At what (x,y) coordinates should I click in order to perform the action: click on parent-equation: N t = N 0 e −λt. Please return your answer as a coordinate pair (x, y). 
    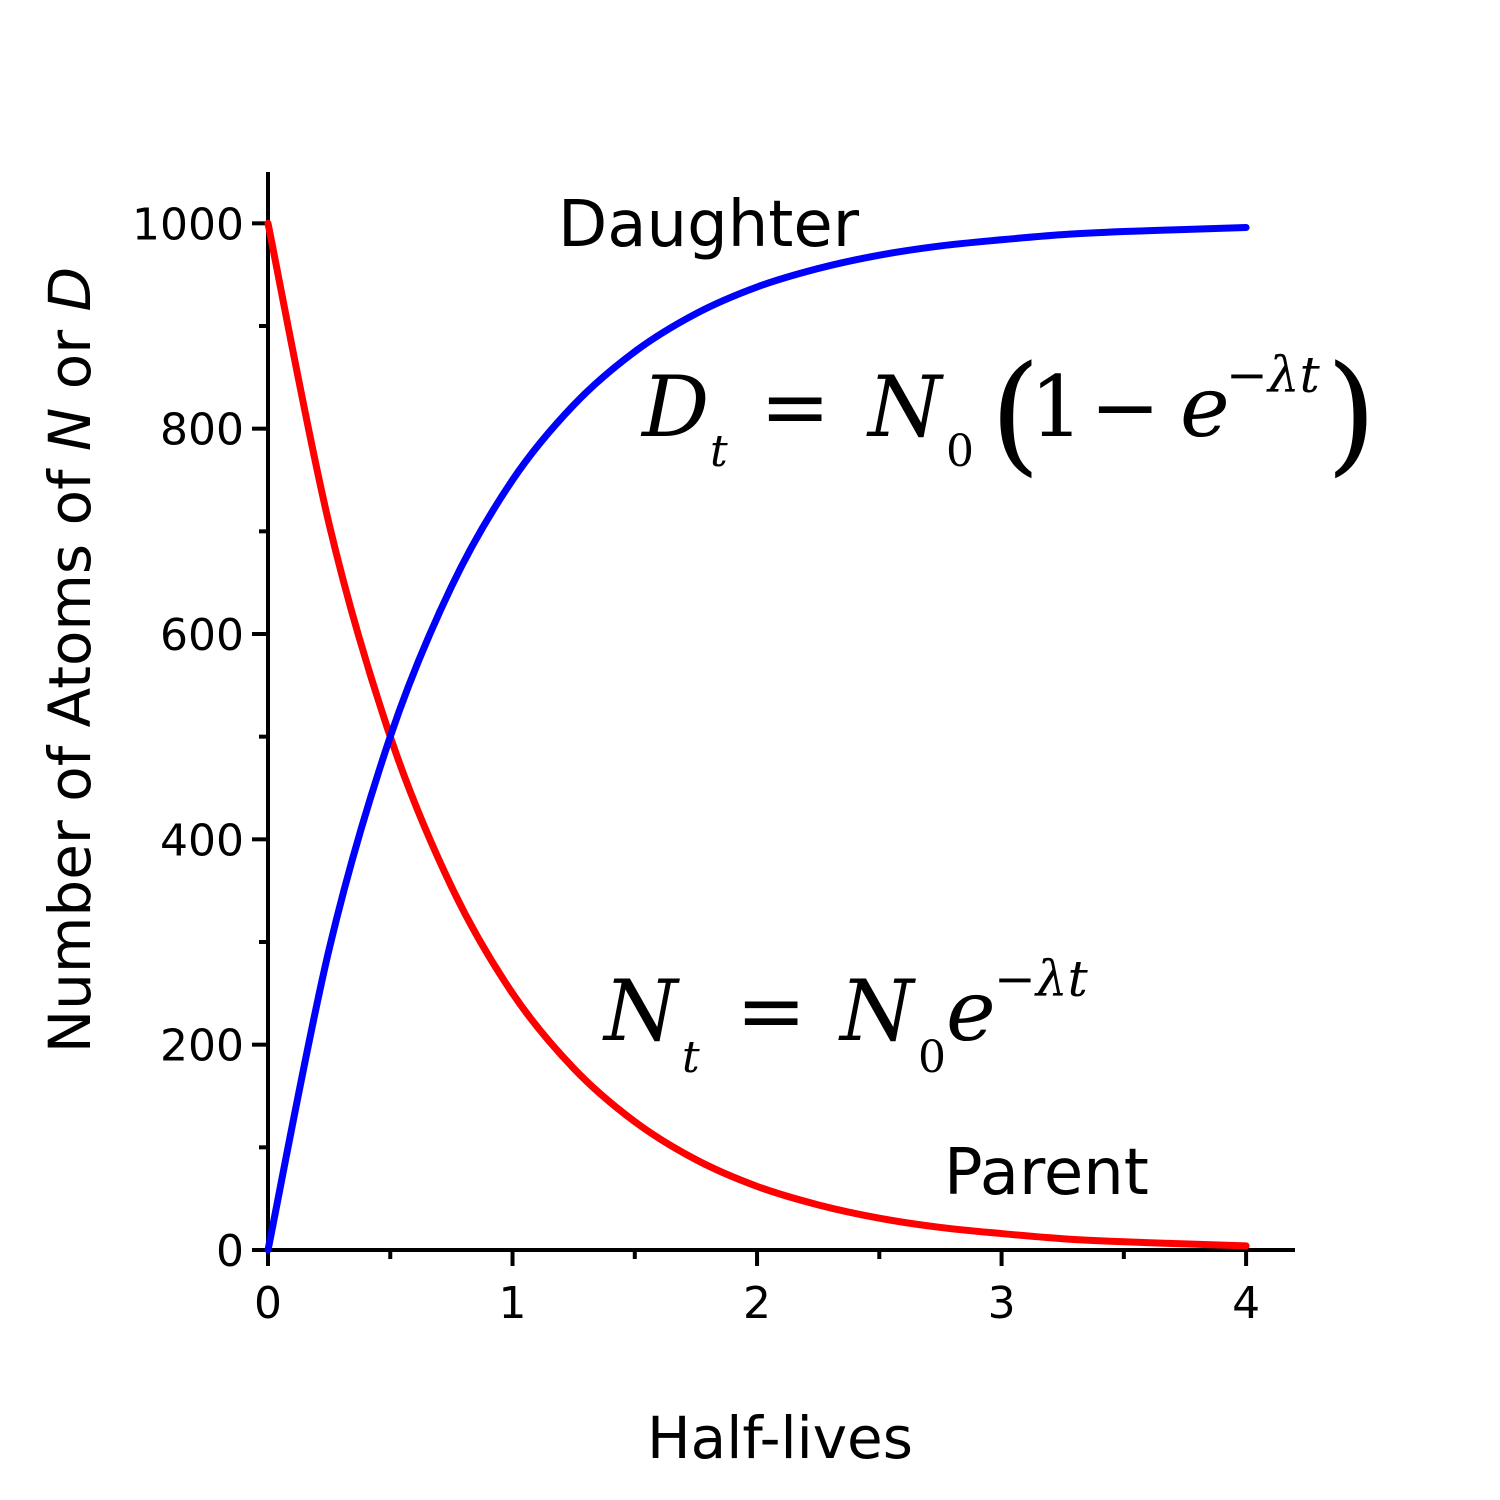
    Looking at the image, I should click on (845, 1016).